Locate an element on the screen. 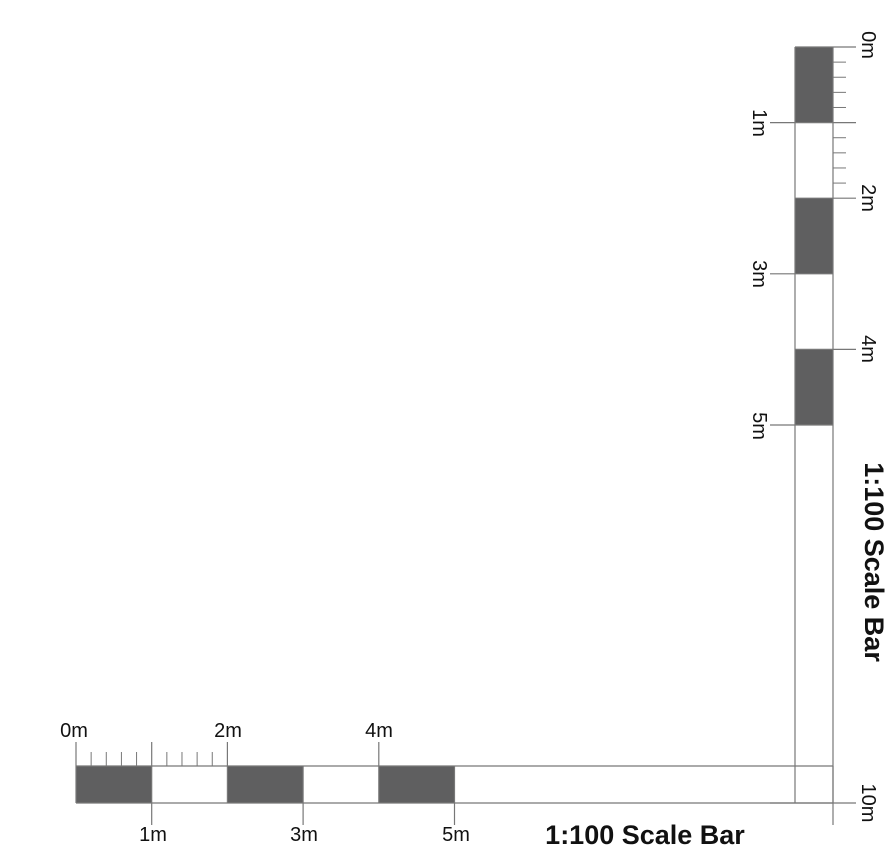 This screenshot has height=850, width=892. horizontal-scale-bar: 0m 2m 4m 1m 3m 5m 1:100 Scale Bar is located at coordinates (447, 785).